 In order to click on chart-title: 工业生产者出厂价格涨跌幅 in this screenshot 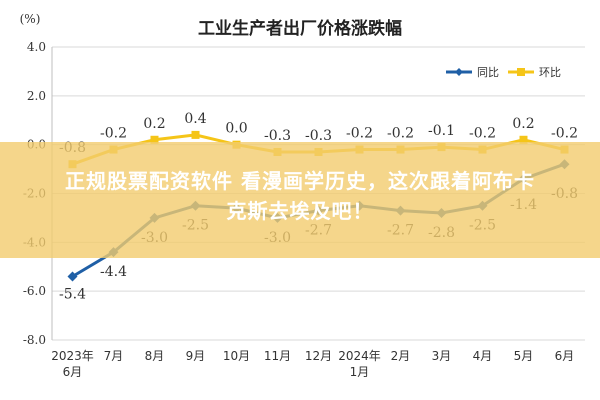, I will do `click(300, 28)`.